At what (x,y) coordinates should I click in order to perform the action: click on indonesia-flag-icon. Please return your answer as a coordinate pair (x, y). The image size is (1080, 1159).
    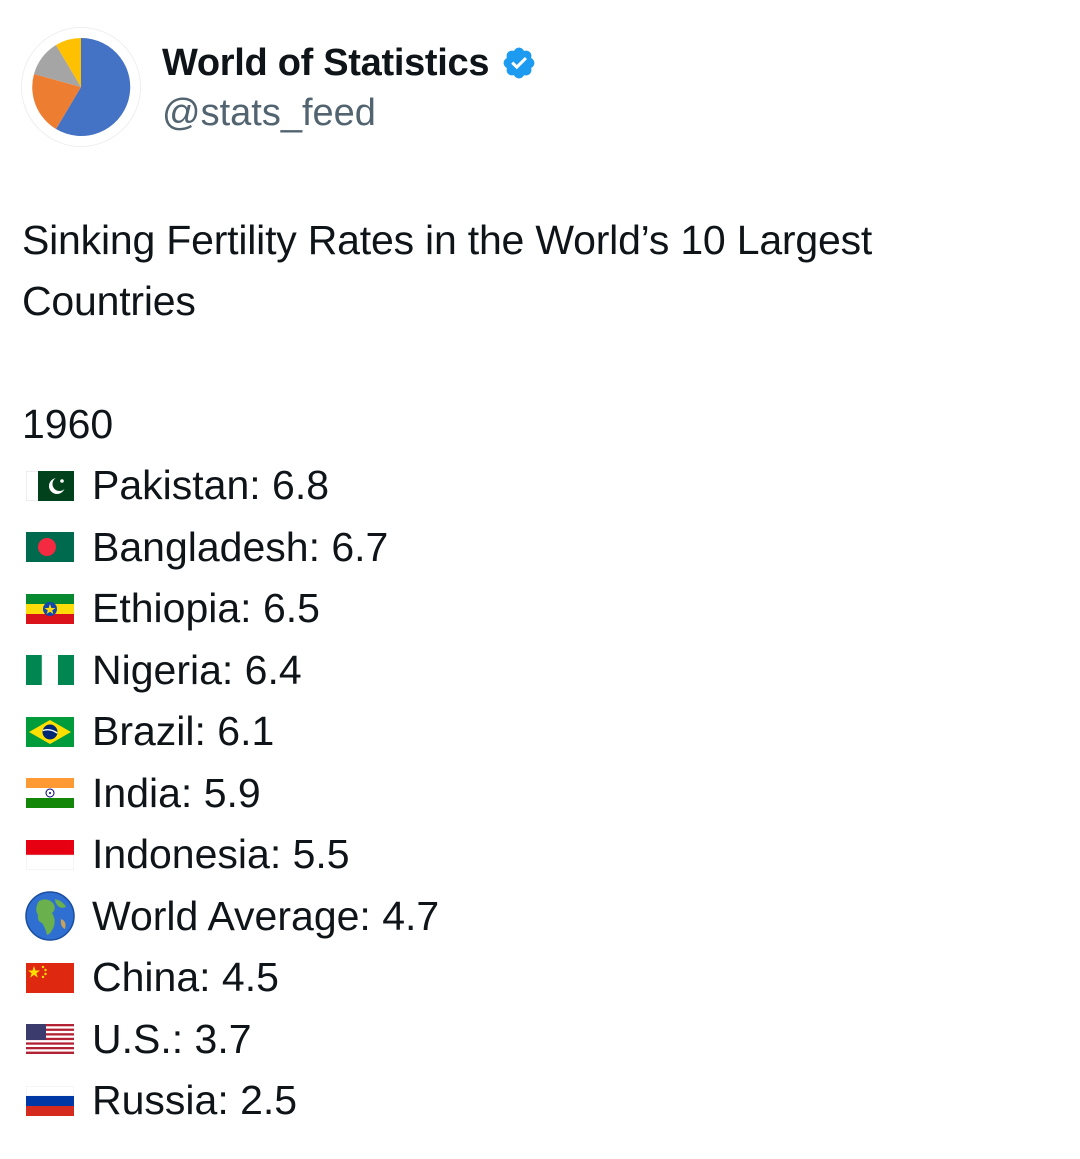
    Looking at the image, I should click on (50, 854).